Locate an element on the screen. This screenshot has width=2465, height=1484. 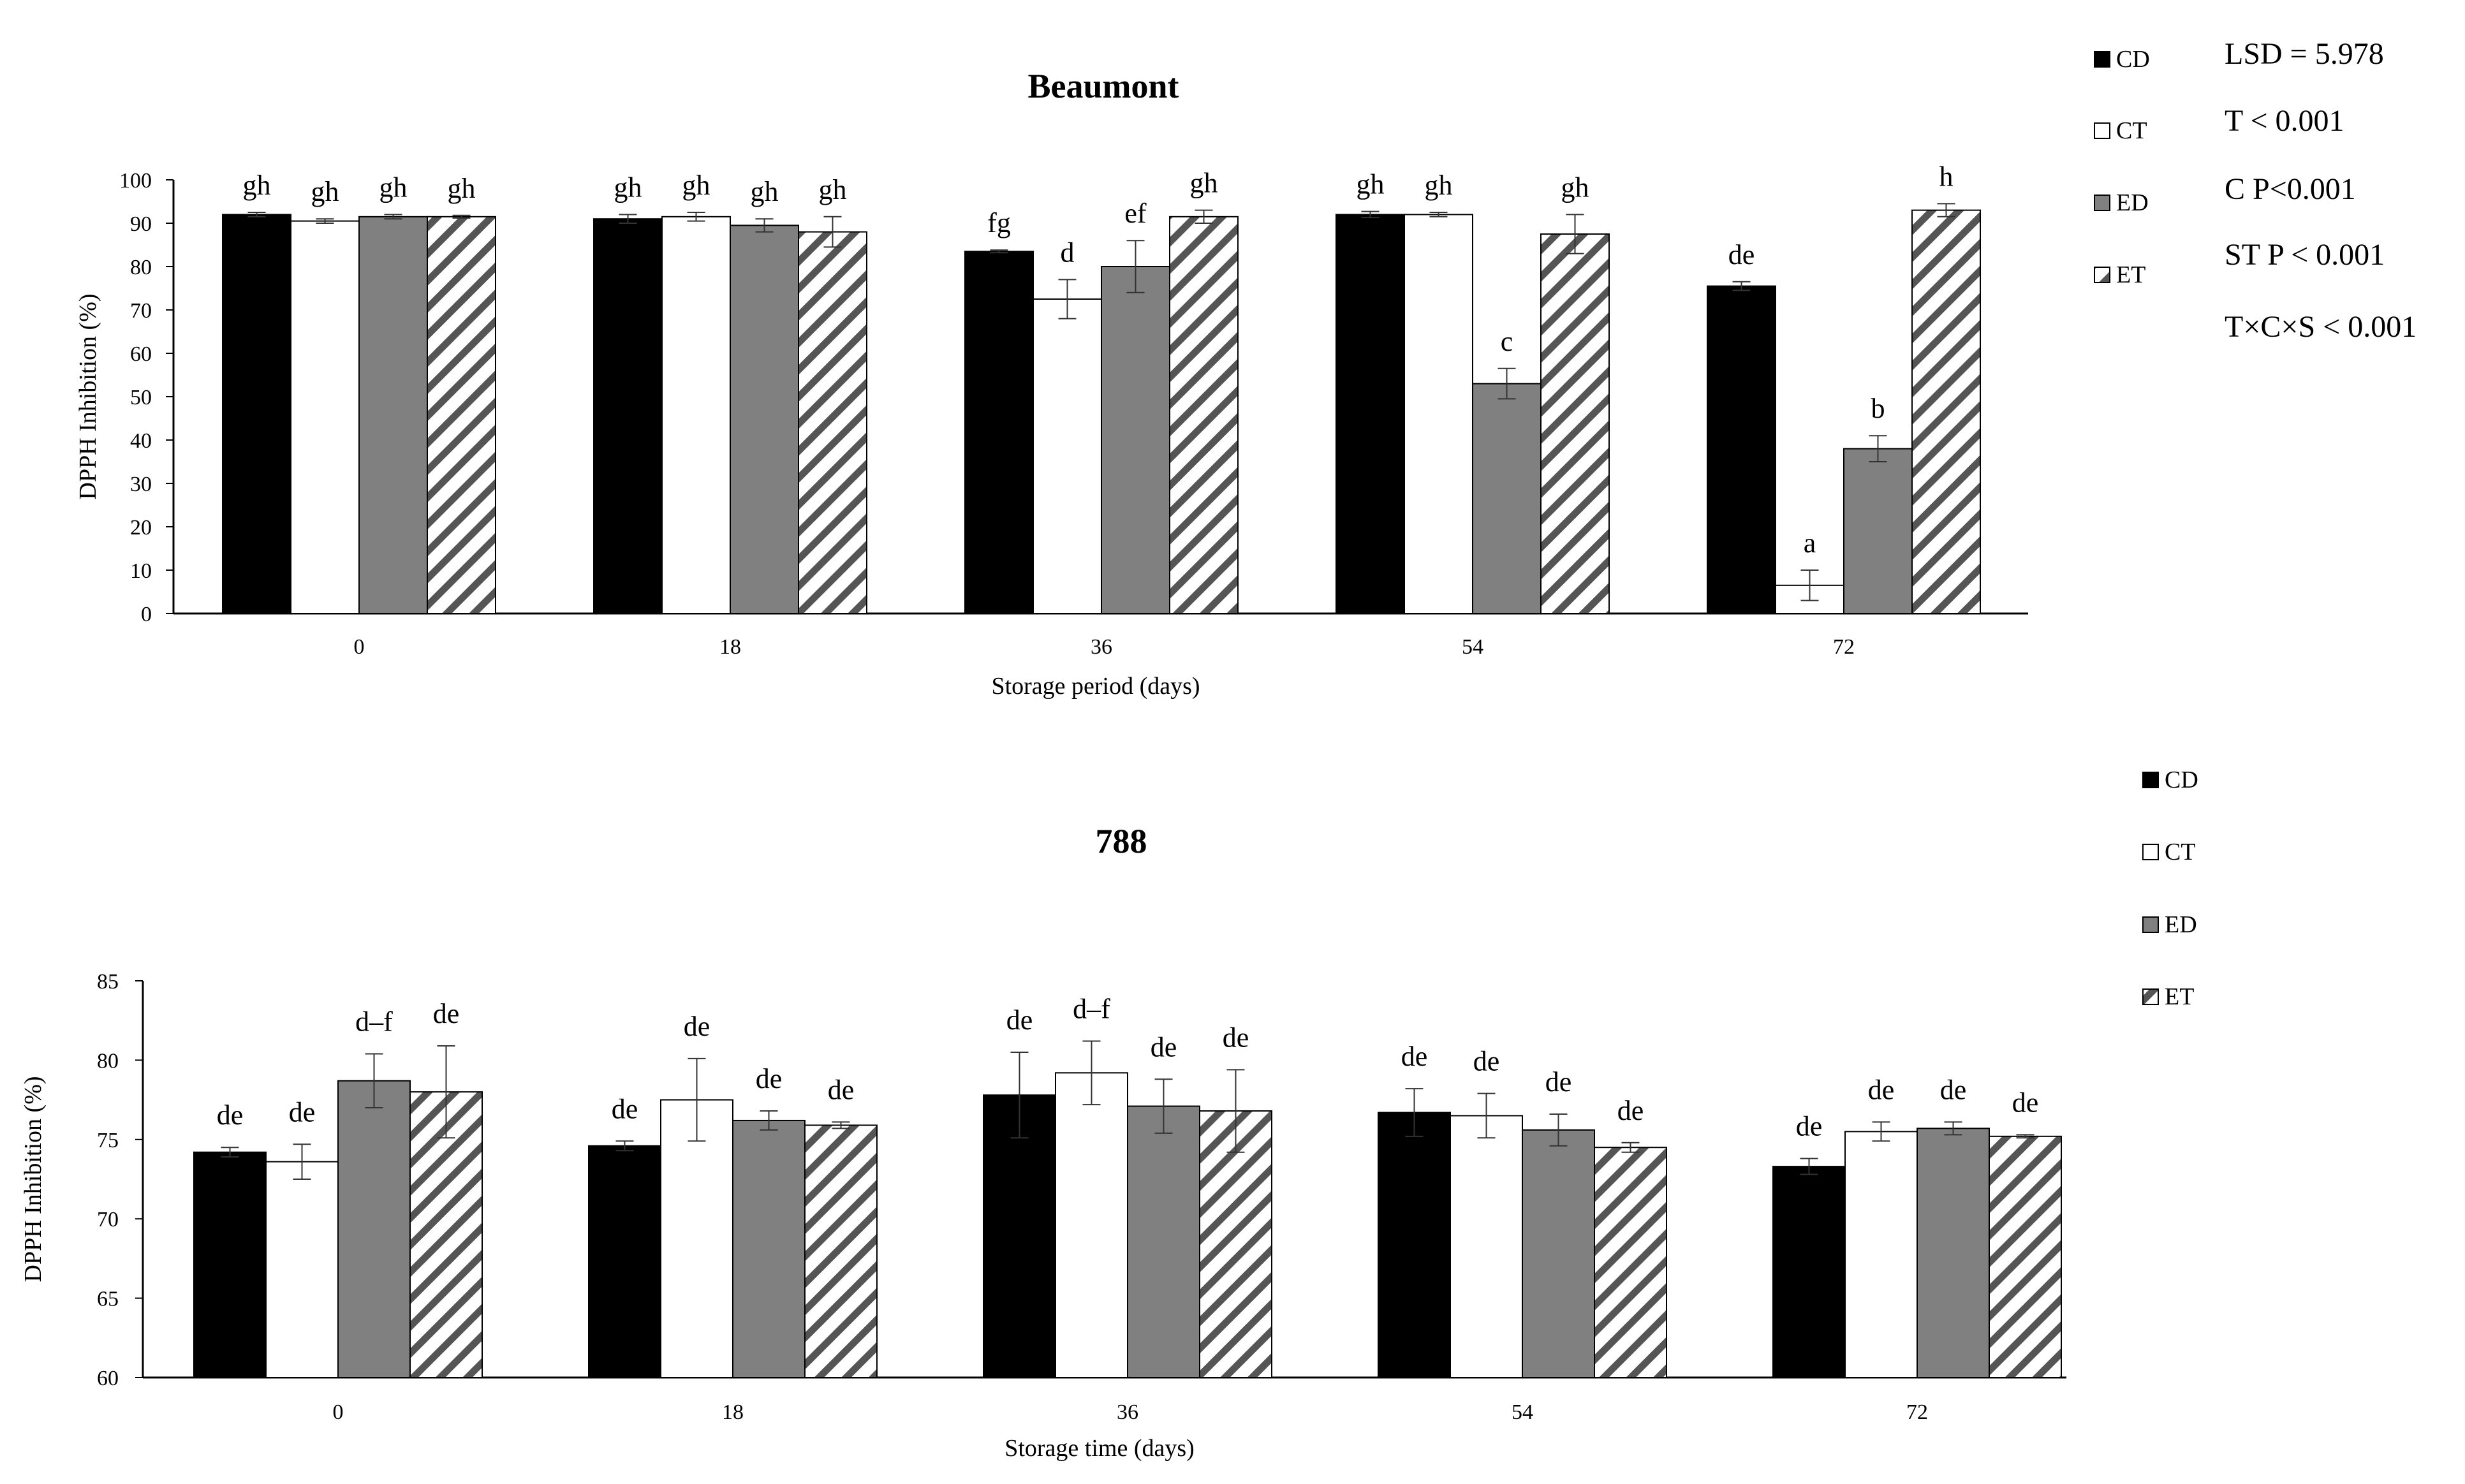
y-tick-label: 30 is located at coordinates (141, 485).